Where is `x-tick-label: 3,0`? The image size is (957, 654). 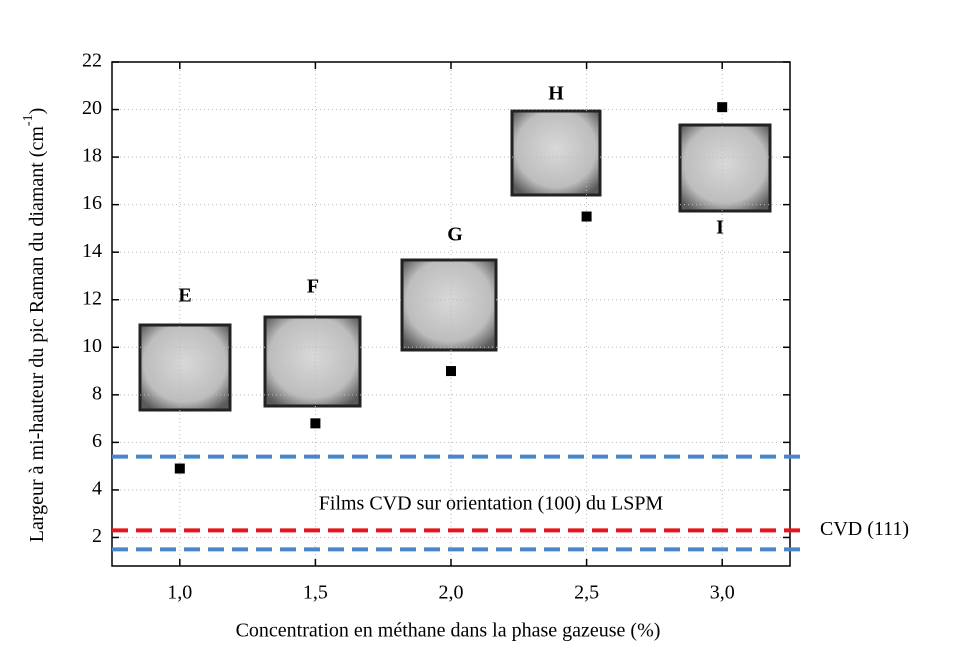
x-tick-label: 3,0 is located at coordinates (722, 593).